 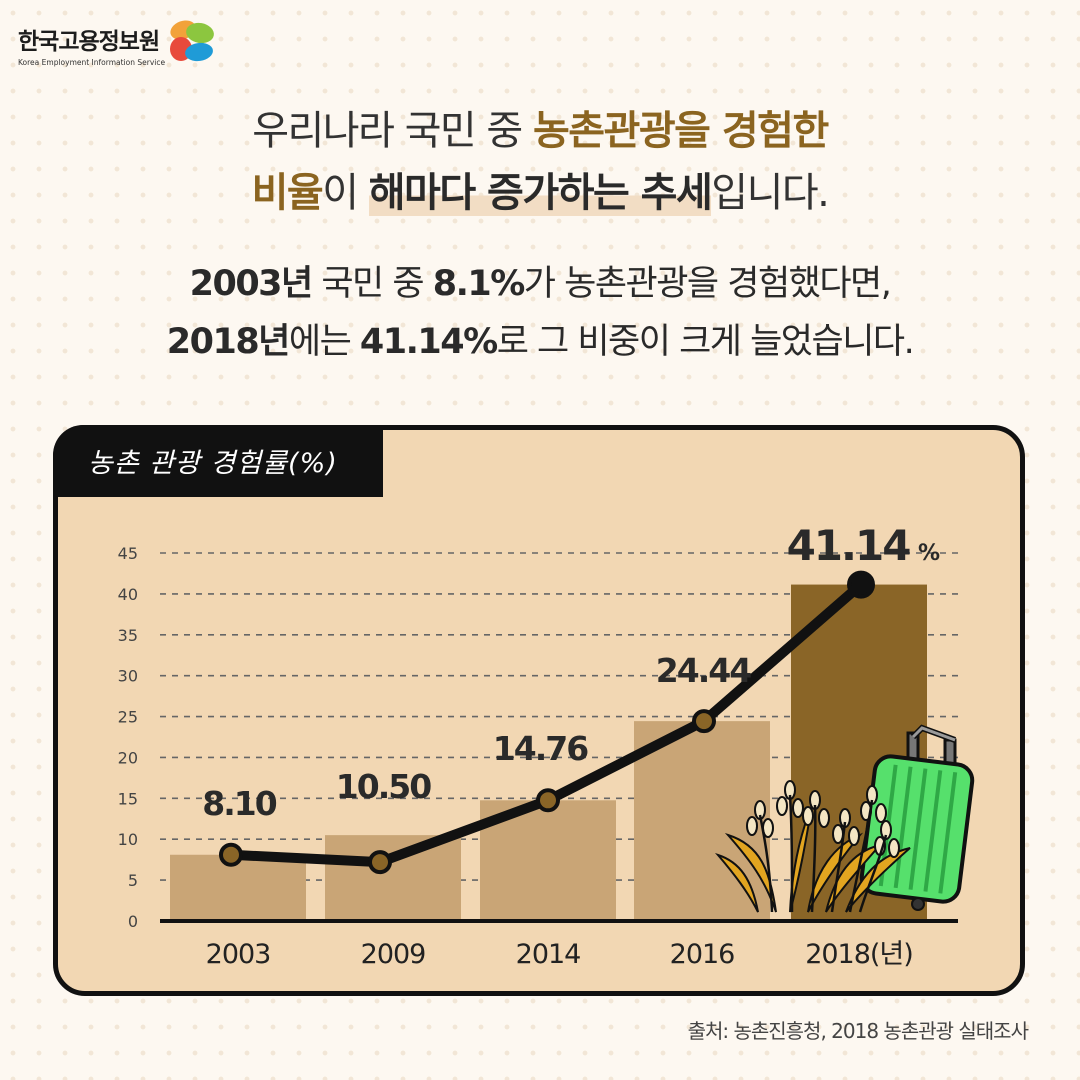 I want to click on y-tick-label: 30, so click(x=128, y=676).